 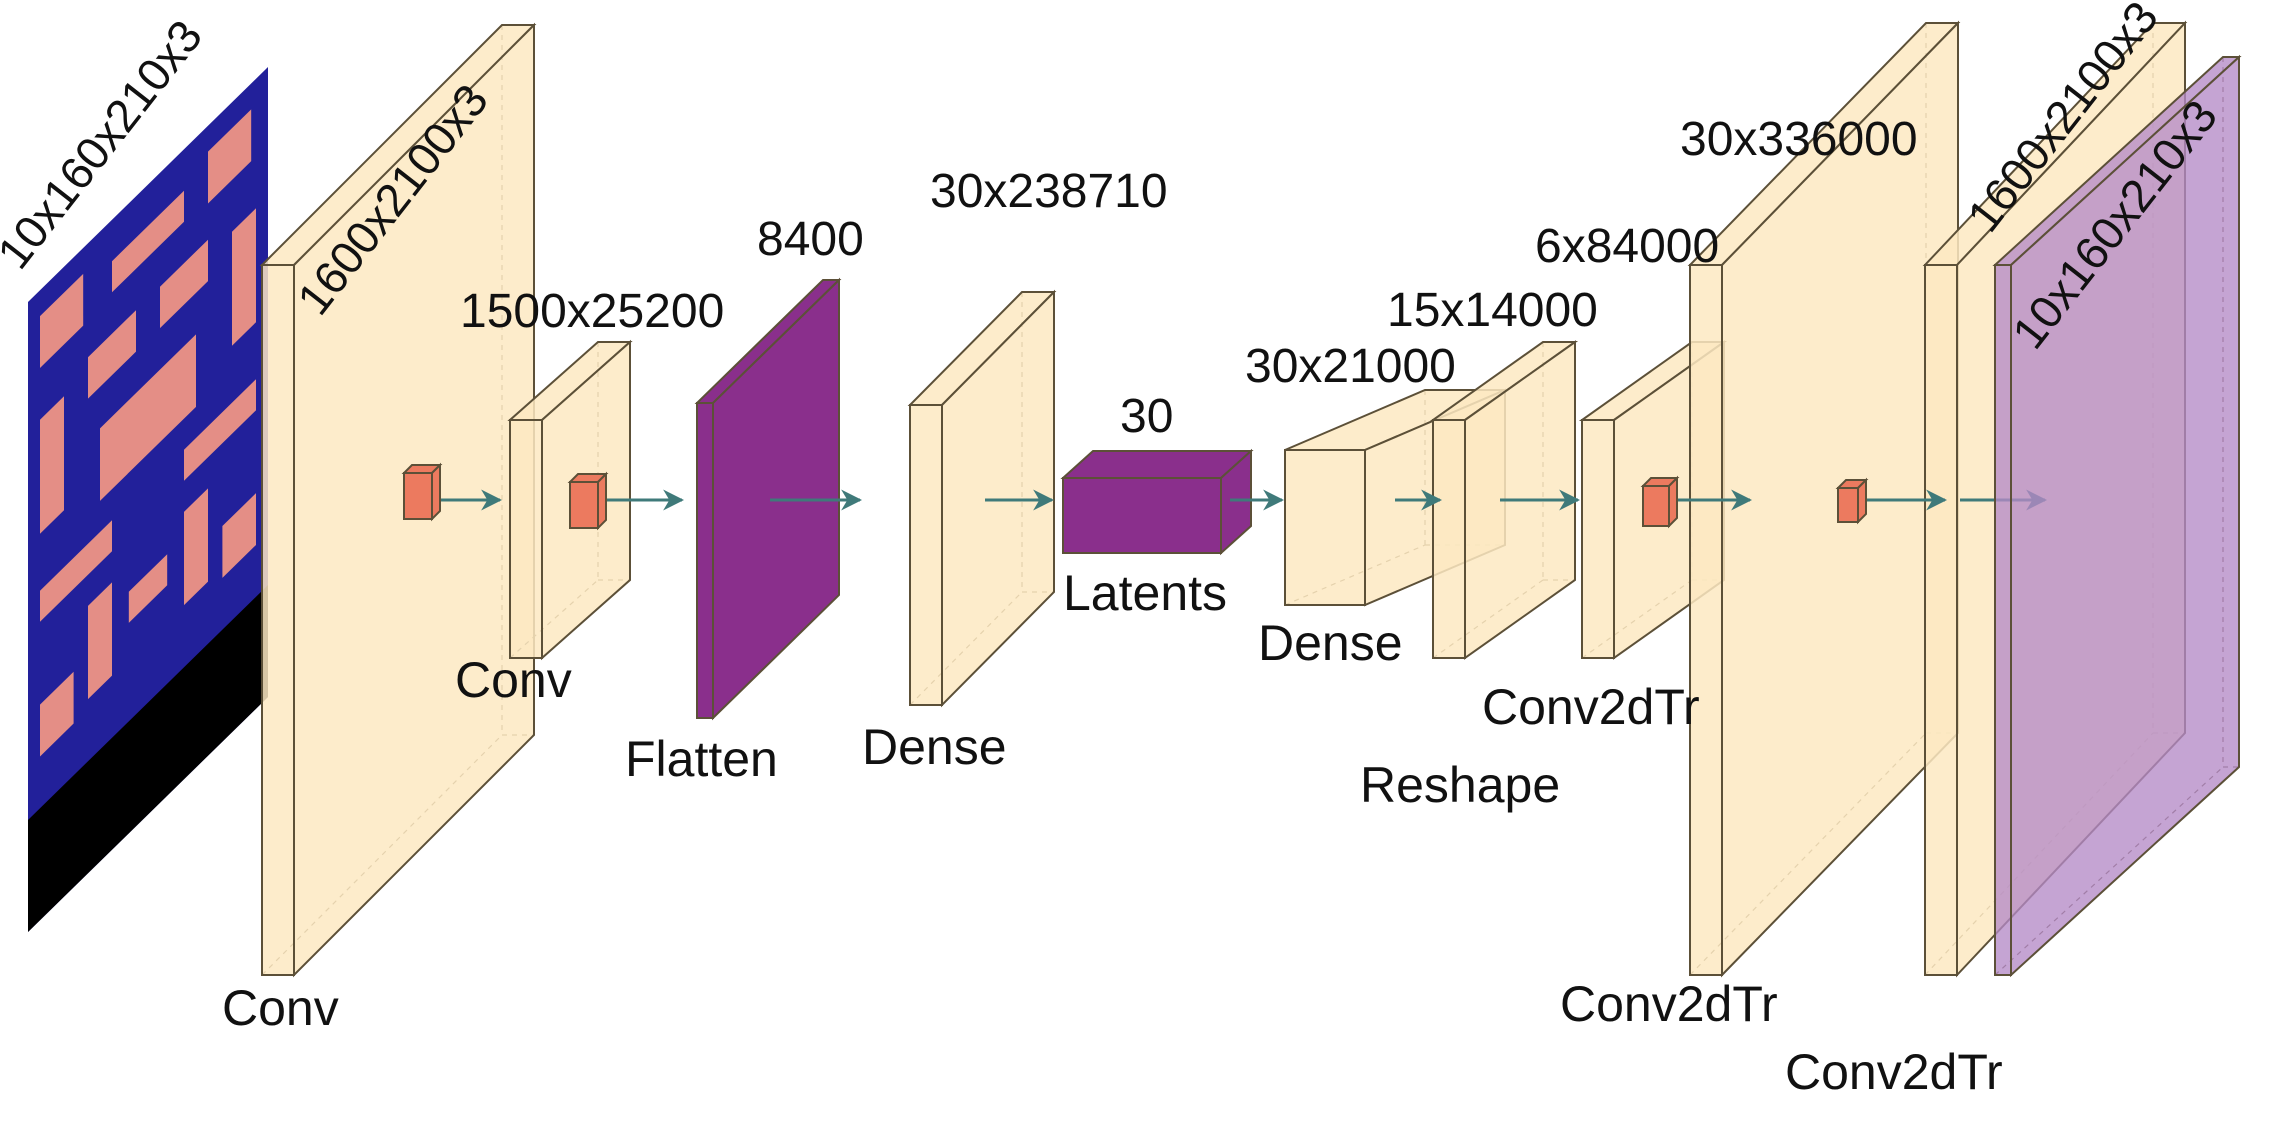 What do you see at coordinates (1146, 416) in the screenshot?
I see `latents-dim-label: 30` at bounding box center [1146, 416].